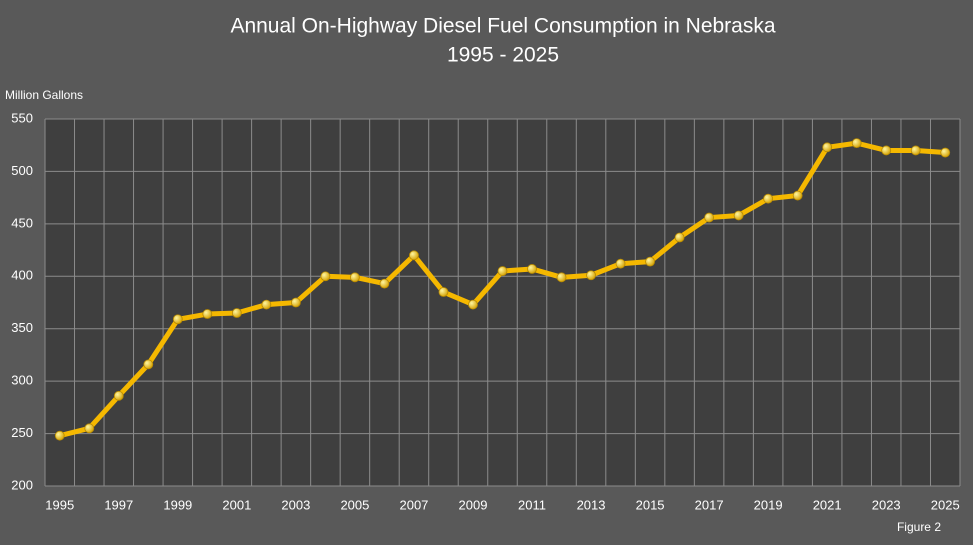 The height and width of the screenshot is (545, 973). Describe the element at coordinates (473, 504) in the screenshot. I see `x-tick-label: 2009` at that location.